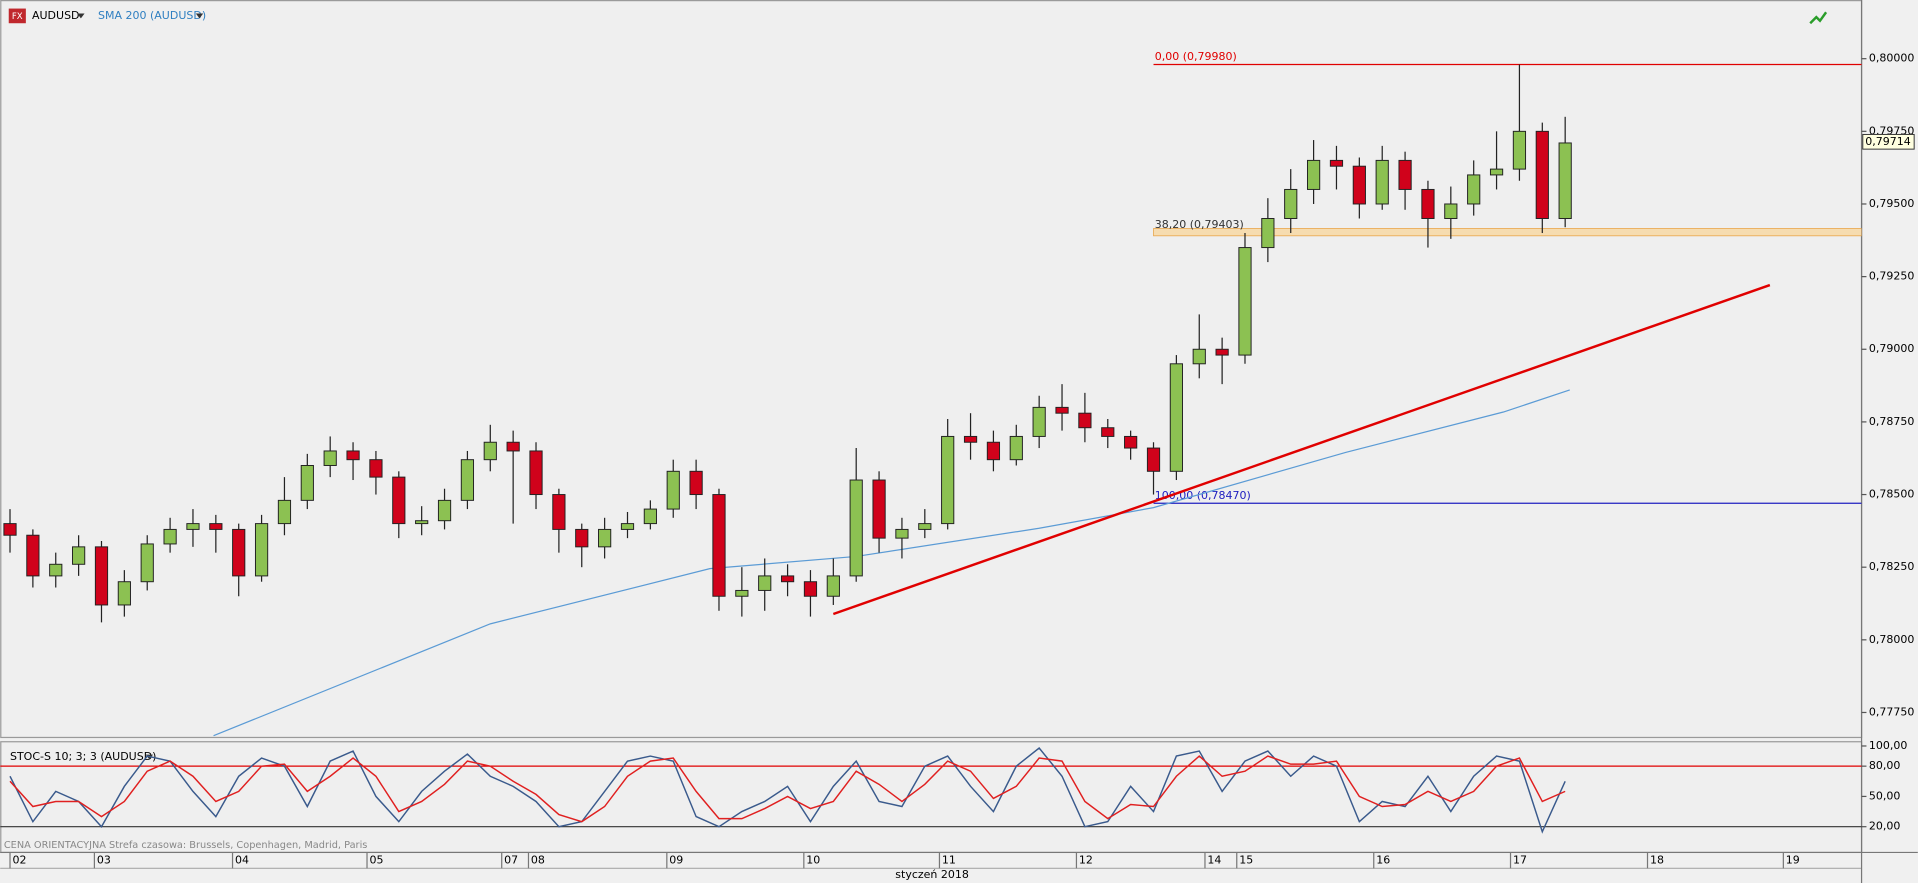  I want to click on y-tick-label: 0,79000, so click(1892, 348).